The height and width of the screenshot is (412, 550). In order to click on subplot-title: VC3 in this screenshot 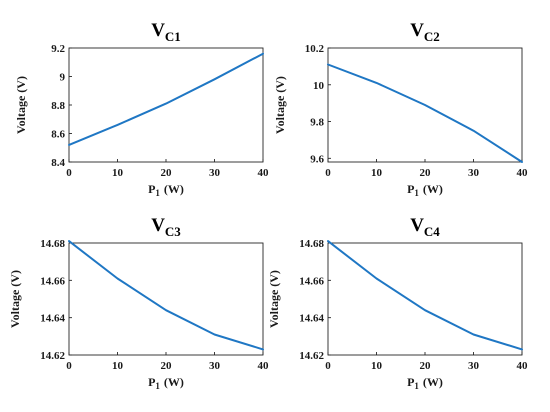, I will do `click(166, 227)`.